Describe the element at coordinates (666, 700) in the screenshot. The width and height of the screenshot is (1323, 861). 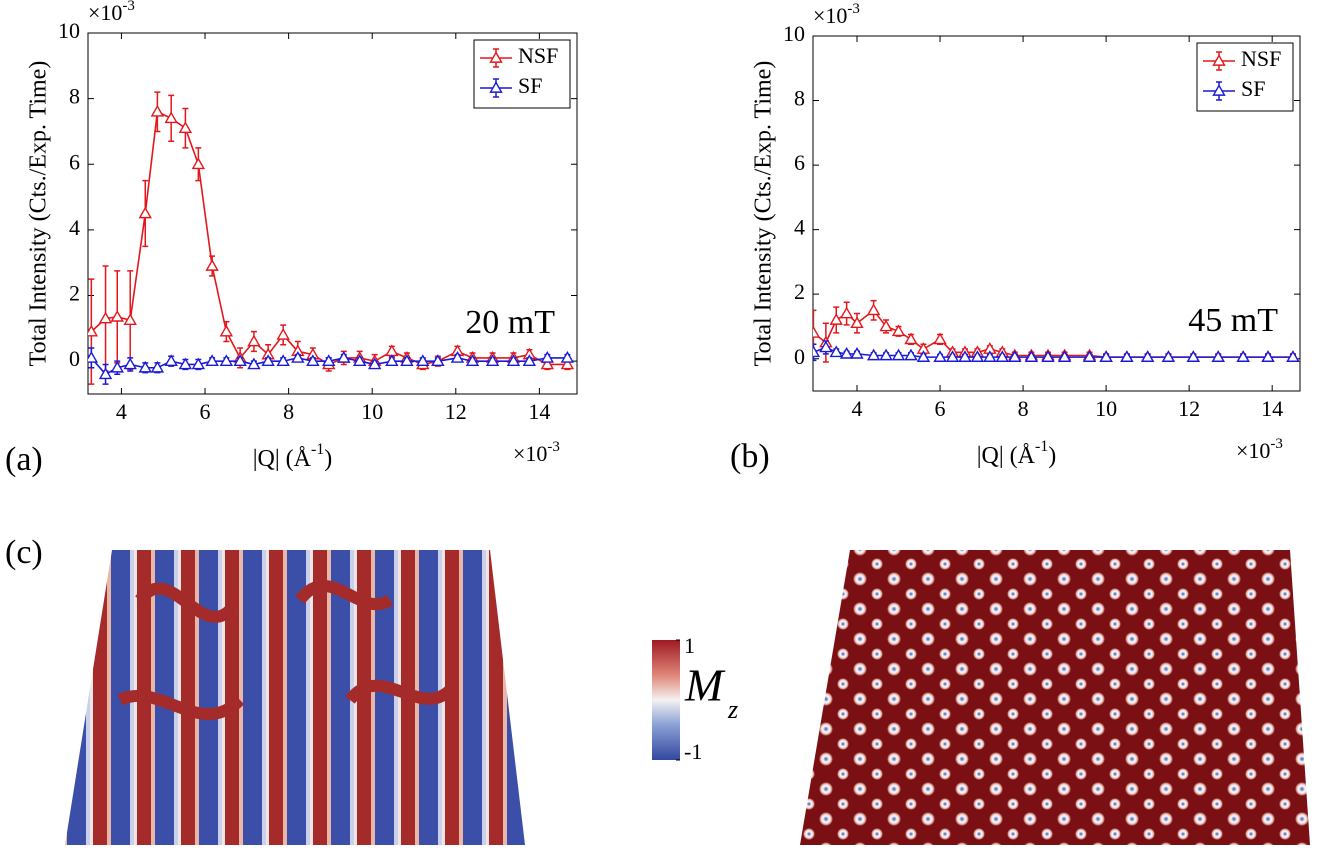
I see `colorbar` at that location.